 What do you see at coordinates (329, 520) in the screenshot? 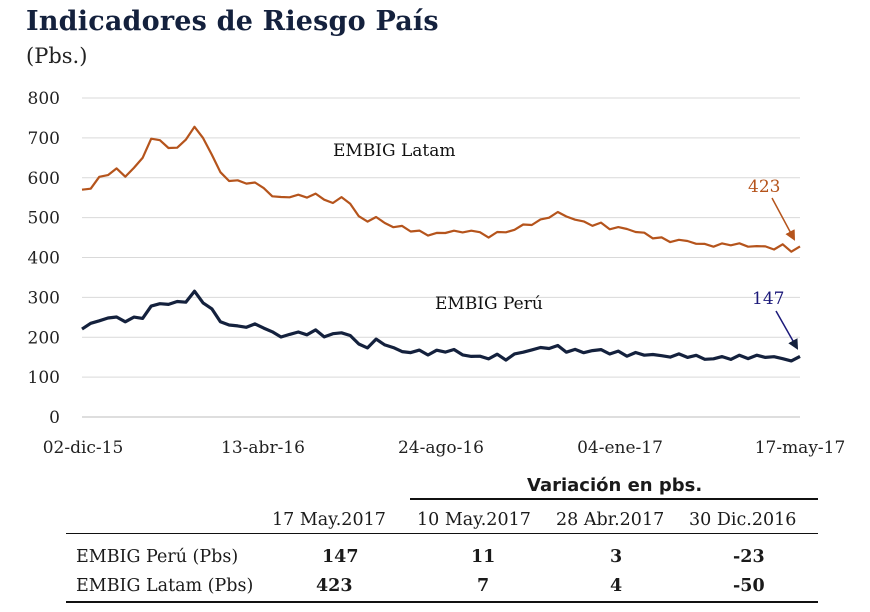
I see `column-header: 17 May.2017` at bounding box center [329, 520].